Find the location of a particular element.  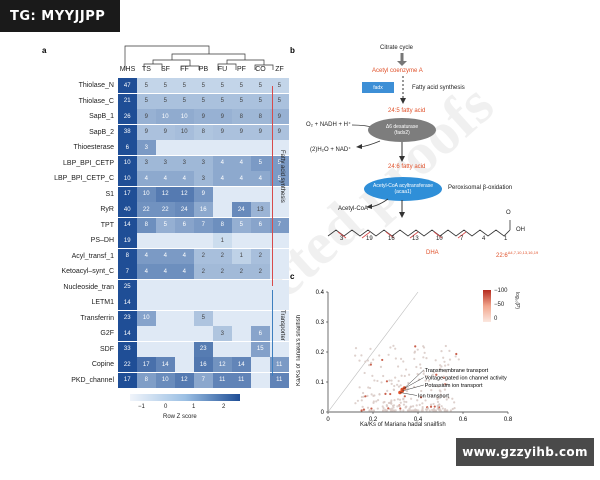

fatty-acid-bracket is located at coordinates (272, 186).